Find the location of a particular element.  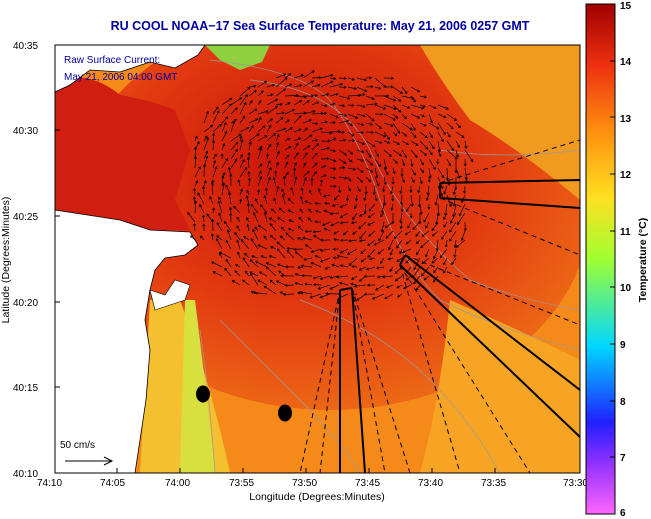

x-tick-label: 74:10 is located at coordinates (49, 483).